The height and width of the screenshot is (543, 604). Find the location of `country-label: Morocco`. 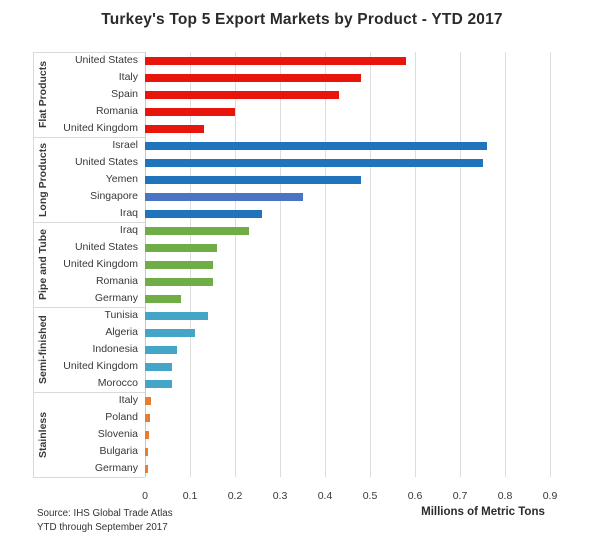

country-label: Morocco is located at coordinates (117, 383).